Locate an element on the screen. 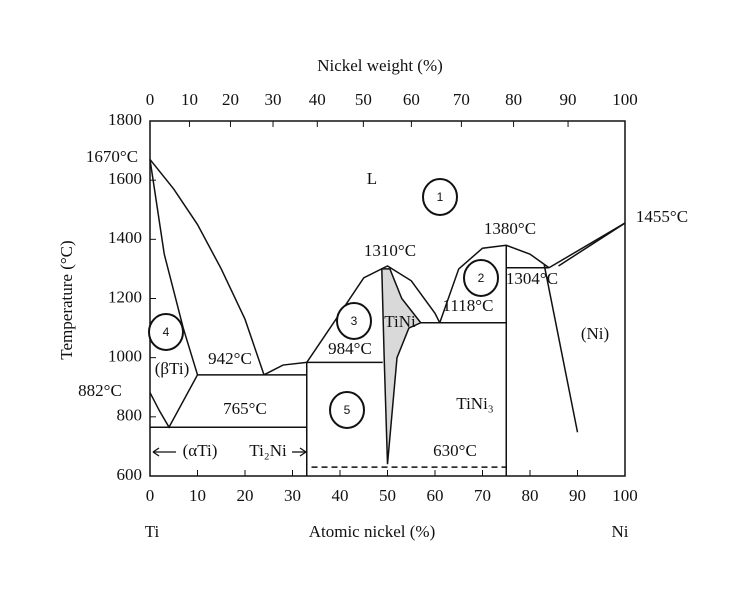 The image size is (752, 592). x2-tick-label: 50 is located at coordinates (363, 99).